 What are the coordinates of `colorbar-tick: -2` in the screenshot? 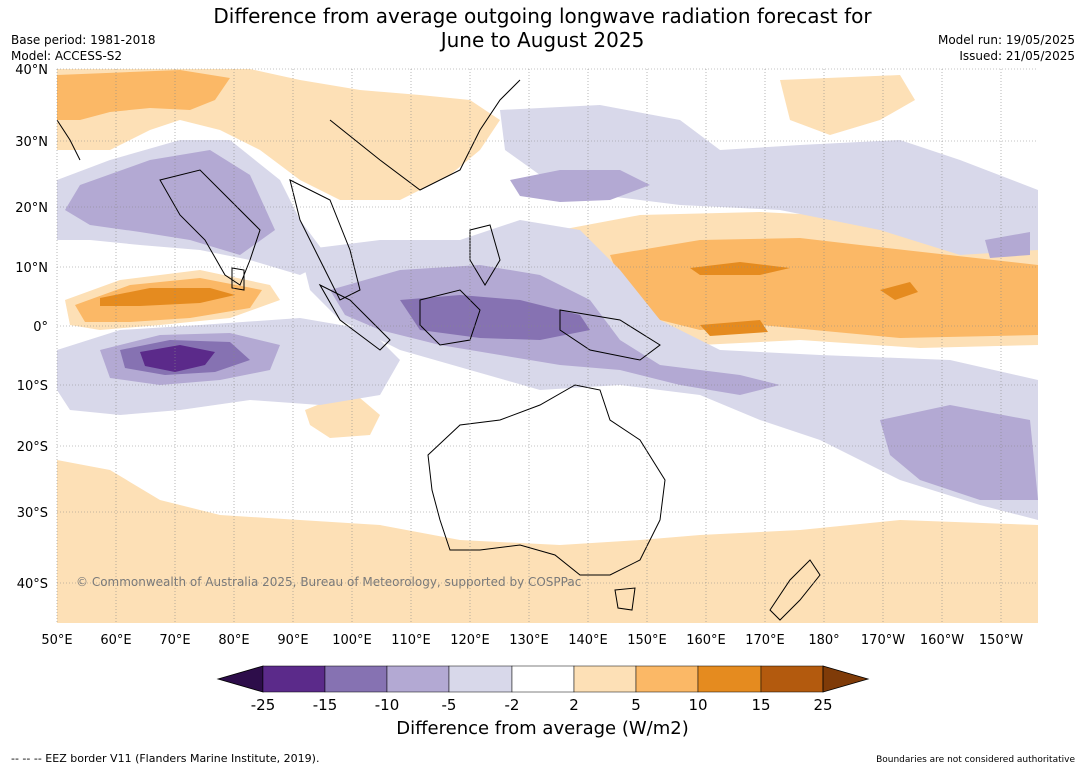 It's located at (512, 705).